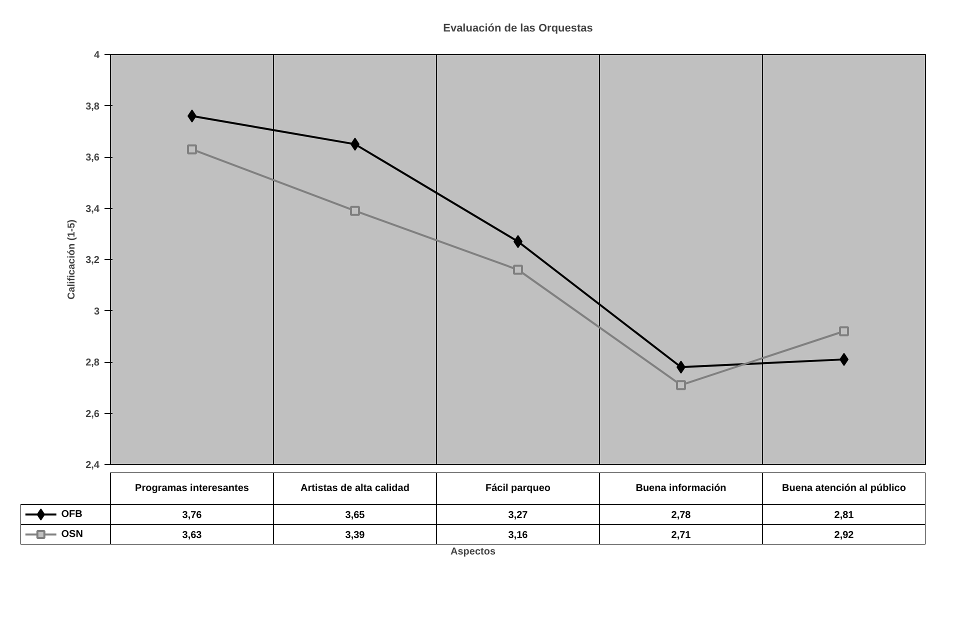 The width and height of the screenshot is (955, 641). What do you see at coordinates (93, 363) in the screenshot?
I see `y-tick-label: 2,8` at bounding box center [93, 363].